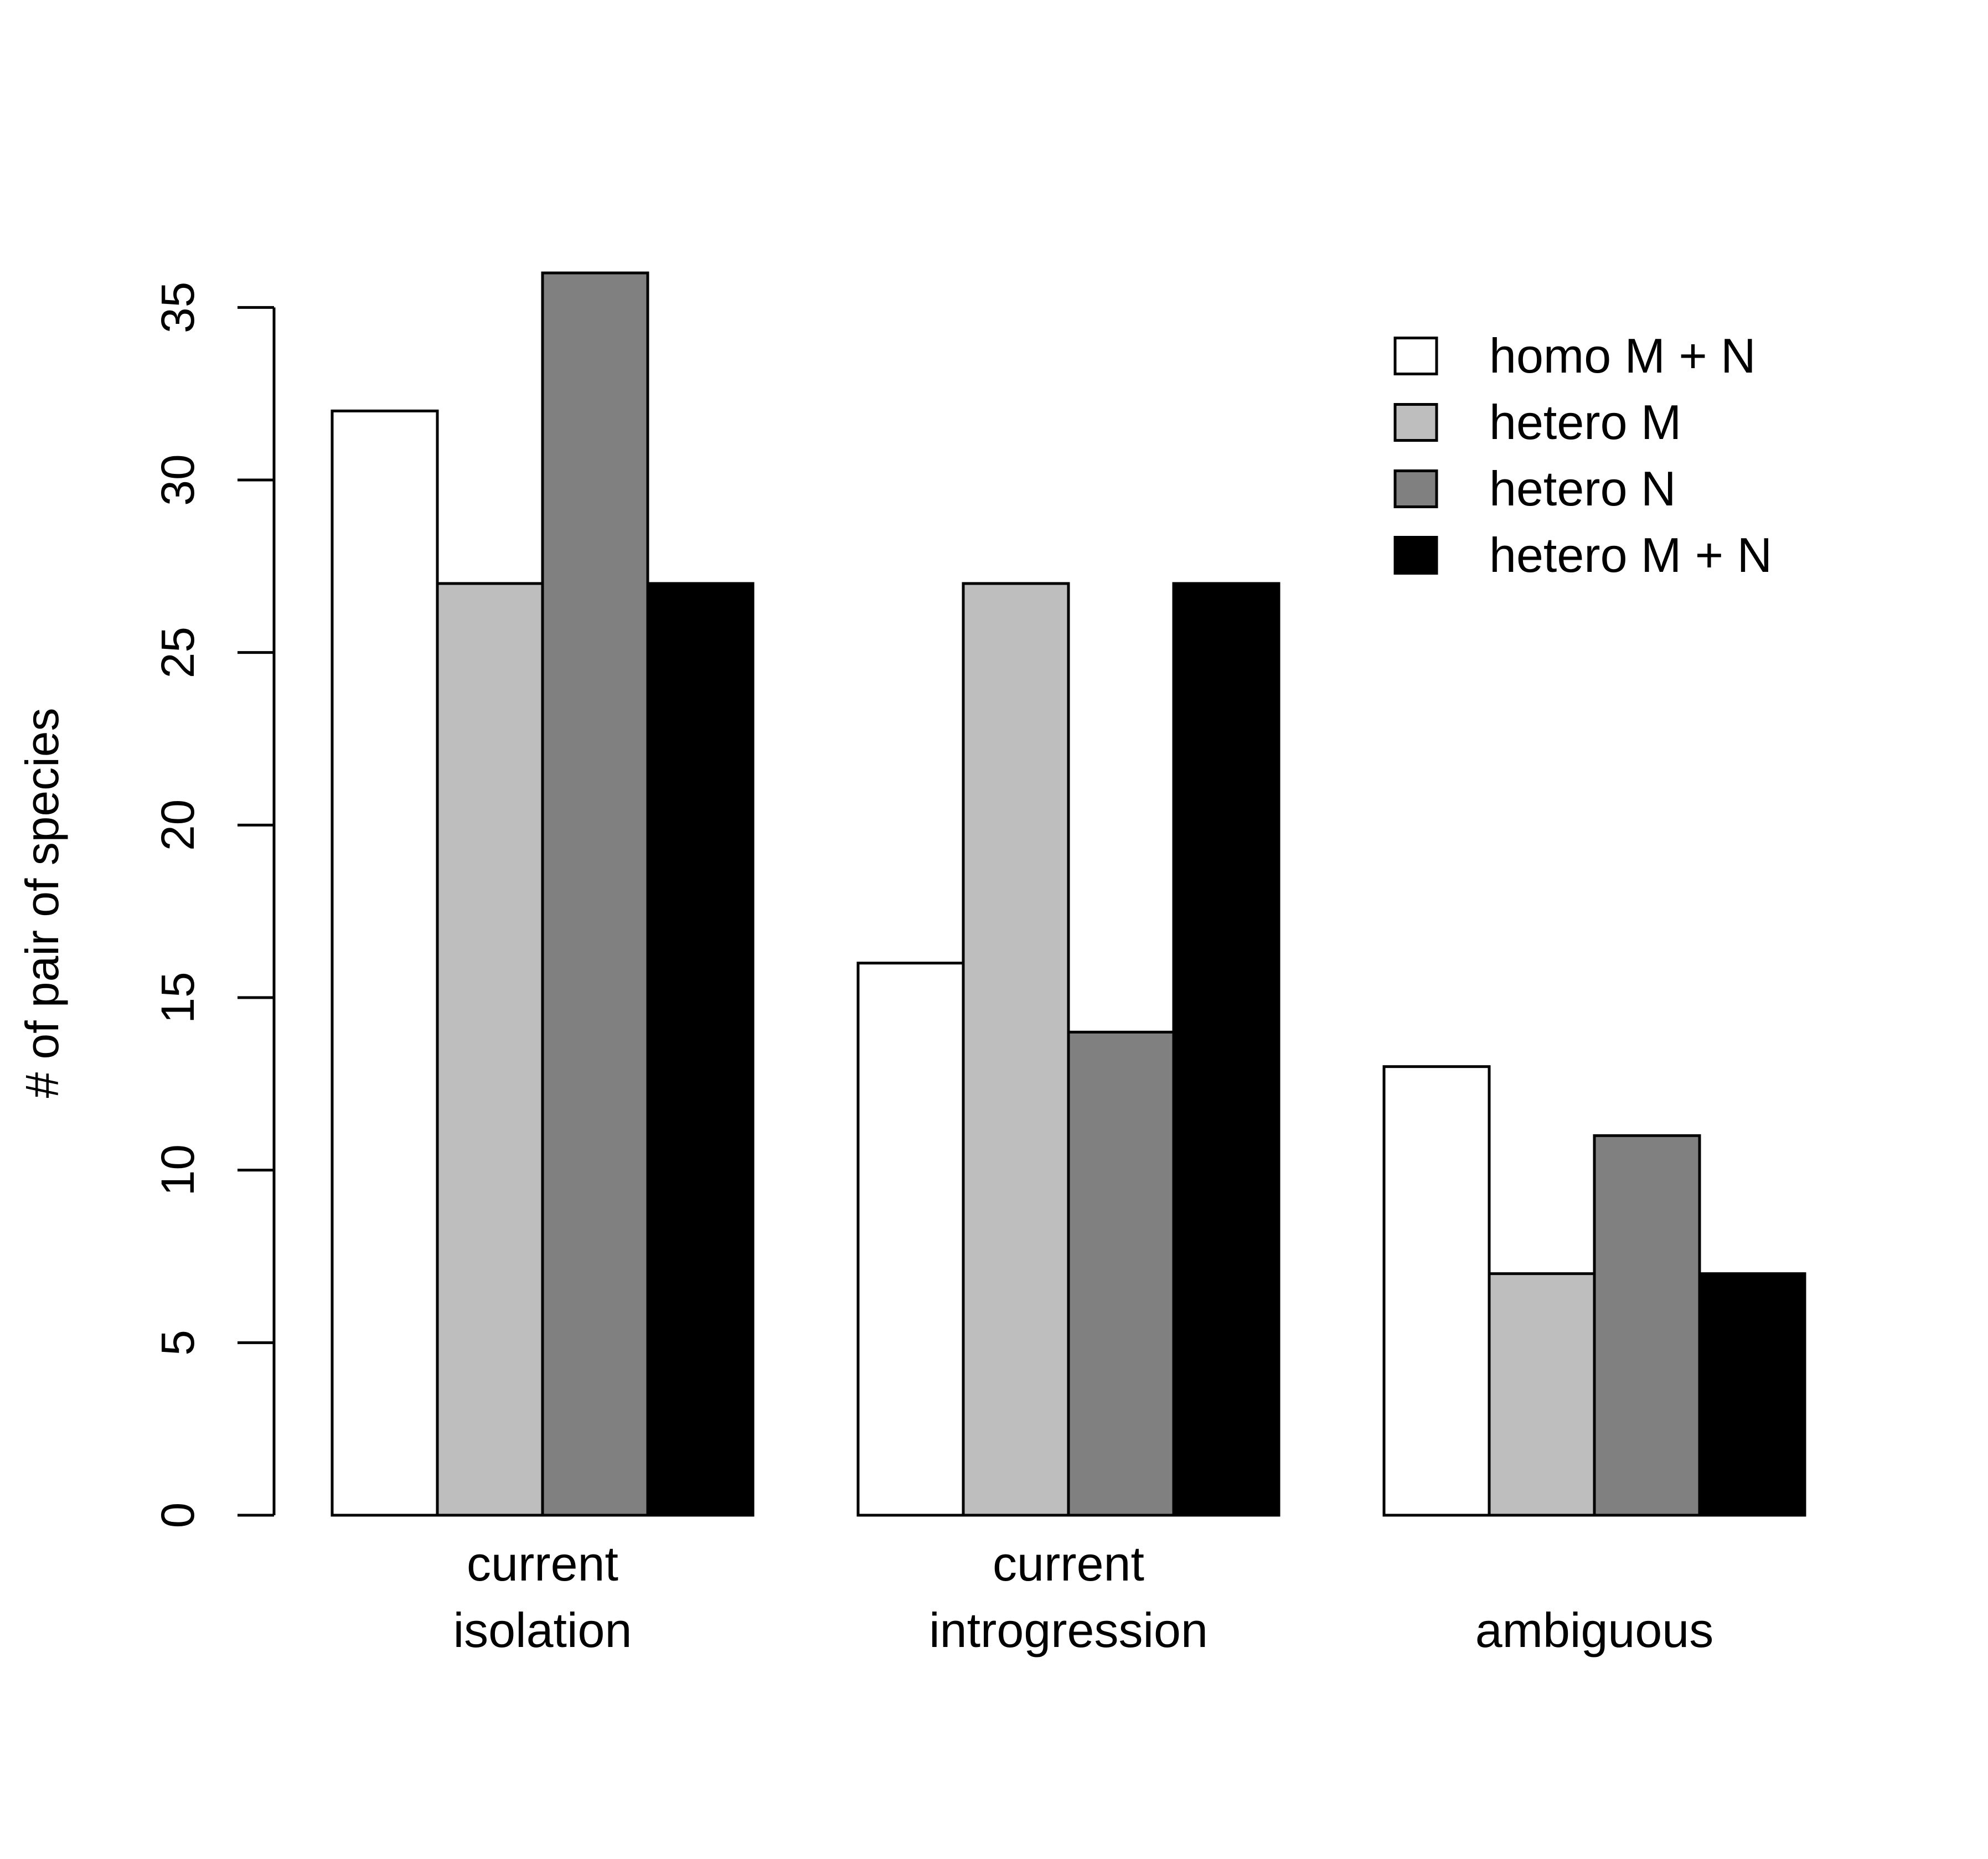 This screenshot has height=1859, width=1988. I want to click on x-category-label-3-line-1: ambiguous, so click(1594, 1630).